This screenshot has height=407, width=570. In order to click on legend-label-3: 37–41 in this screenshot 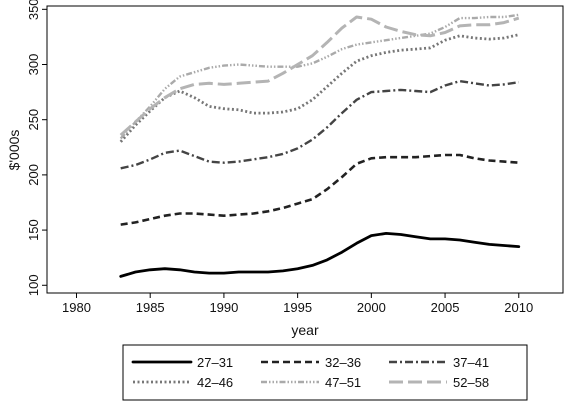, I will do `click(471, 362)`.